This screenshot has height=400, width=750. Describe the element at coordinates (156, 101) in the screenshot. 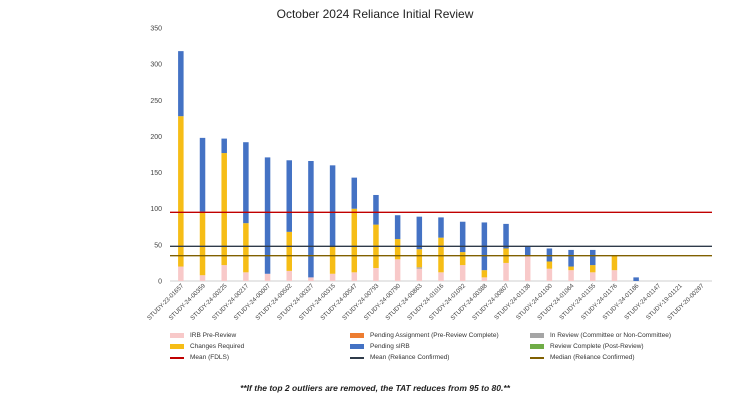

I see `y-tick-label: 250` at that location.